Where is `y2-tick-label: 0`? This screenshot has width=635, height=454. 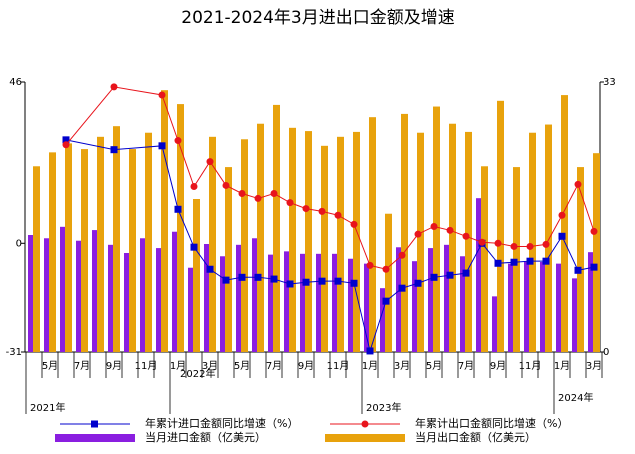 y2-tick-label: 0 is located at coordinates (606, 352).